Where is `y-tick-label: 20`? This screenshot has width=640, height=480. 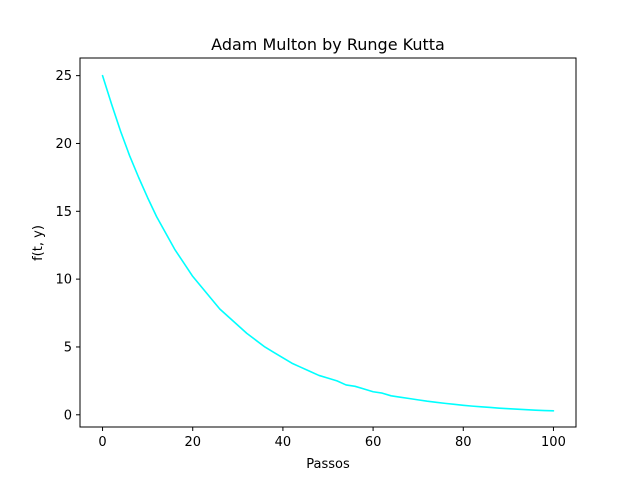 y-tick-label: 20 is located at coordinates (63, 144).